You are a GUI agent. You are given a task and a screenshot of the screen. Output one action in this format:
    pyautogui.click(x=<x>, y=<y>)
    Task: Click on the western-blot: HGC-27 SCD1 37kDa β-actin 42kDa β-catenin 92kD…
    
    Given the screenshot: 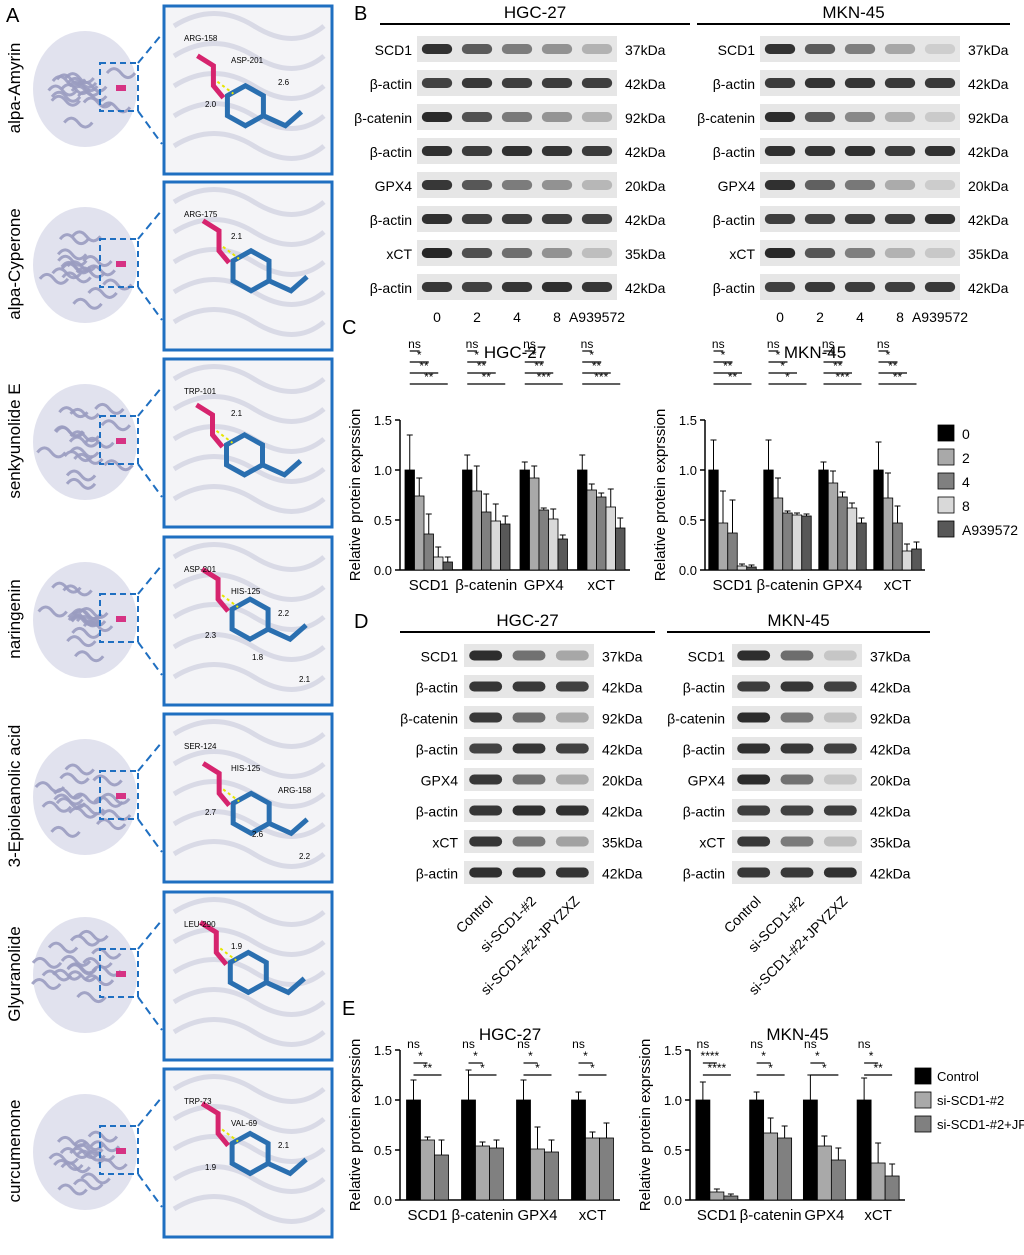 What is the action you would take?
    pyautogui.click(x=522, y=164)
    